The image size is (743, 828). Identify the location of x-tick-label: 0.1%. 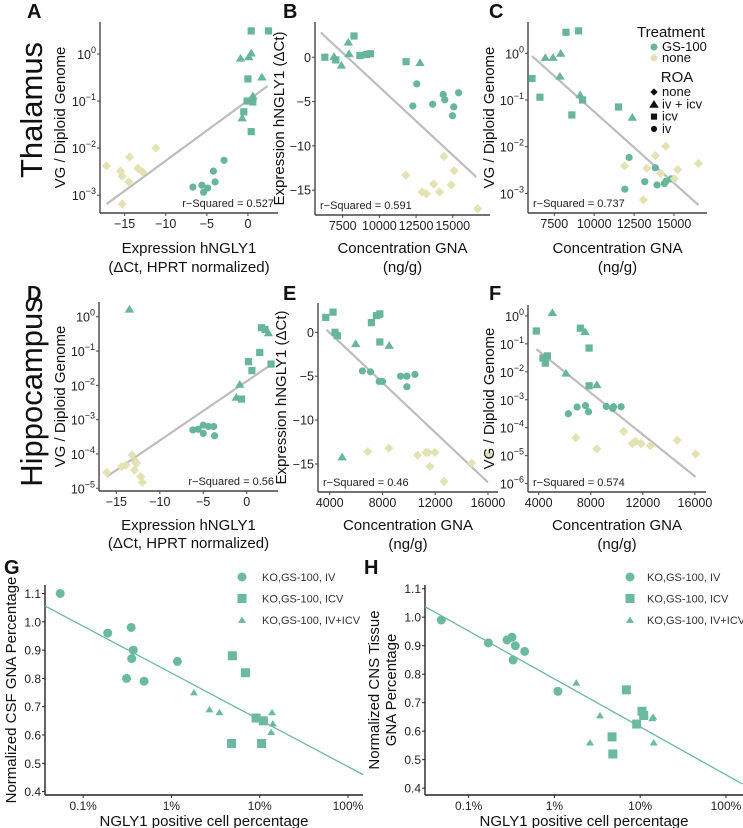
(83, 806).